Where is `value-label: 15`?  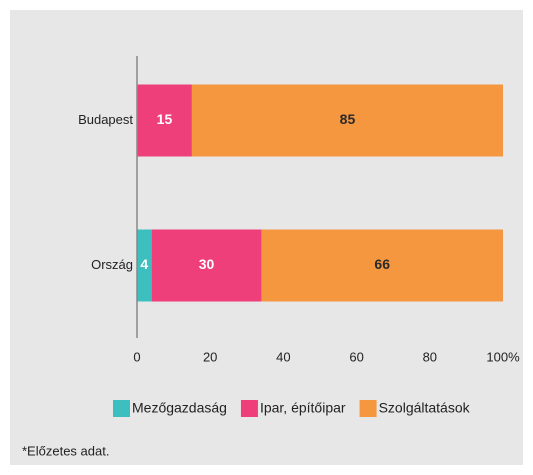 value-label: 15 is located at coordinates (165, 119).